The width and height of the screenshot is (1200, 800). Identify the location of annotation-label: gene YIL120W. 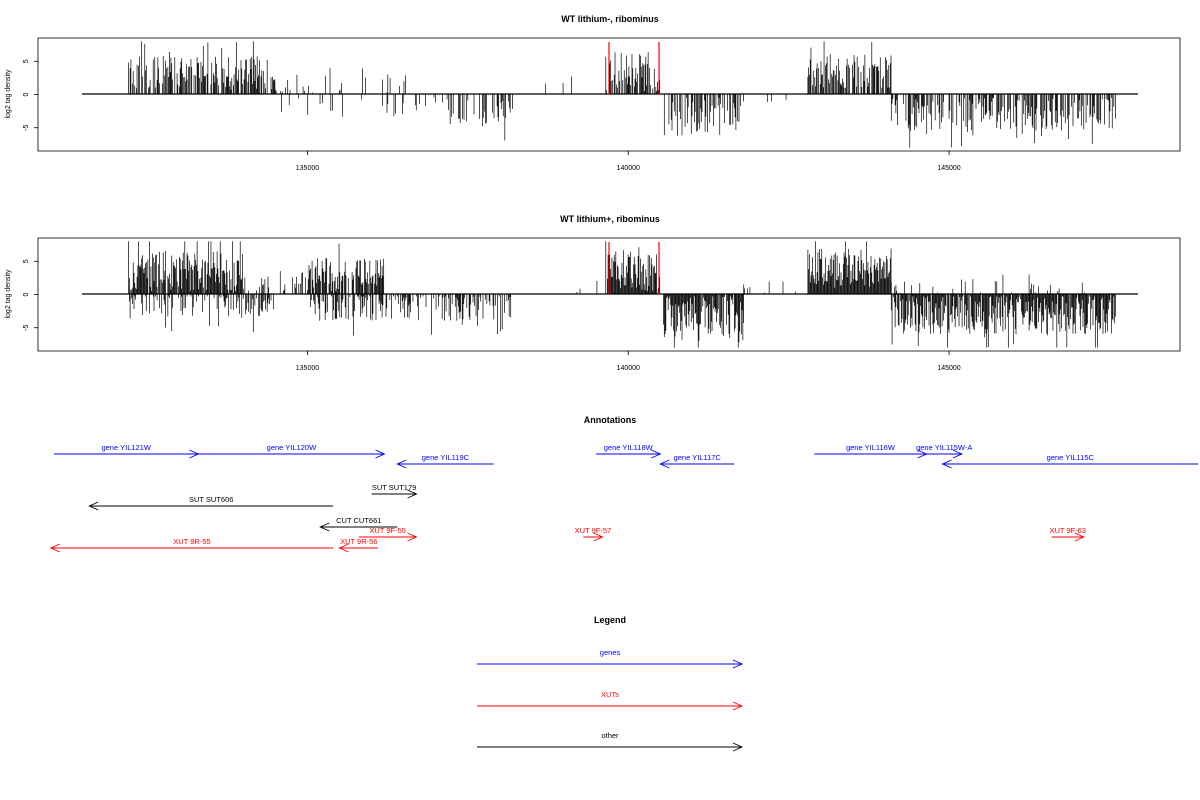
(292, 447).